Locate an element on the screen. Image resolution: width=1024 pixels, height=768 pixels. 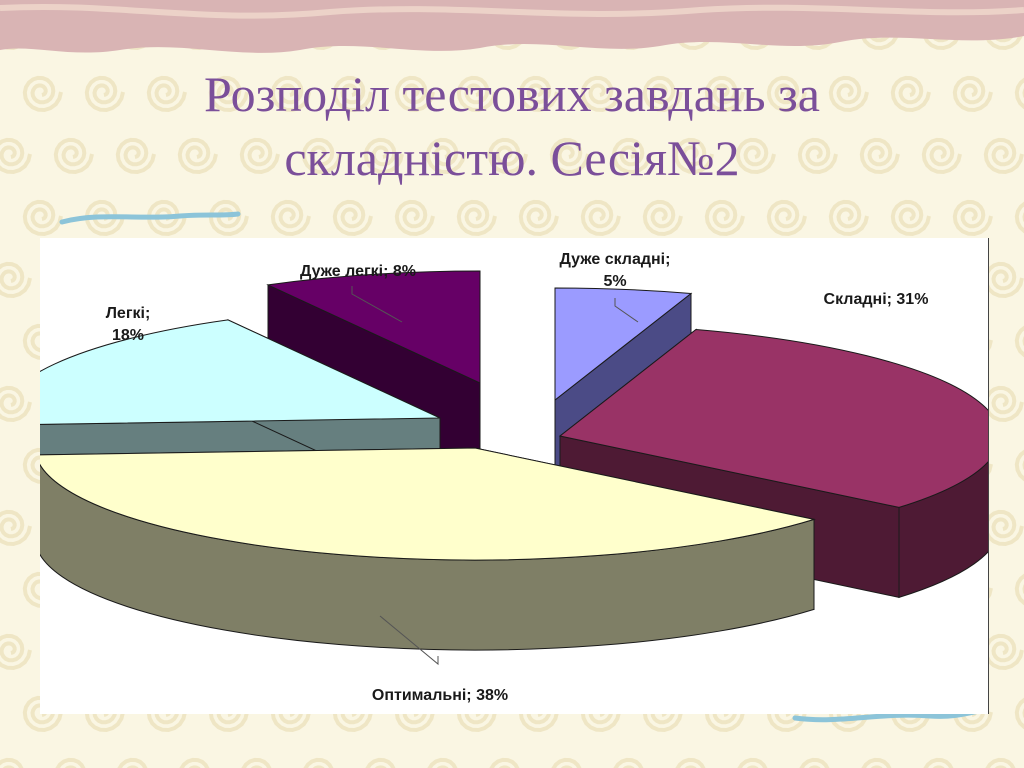
slice-outer-wall is located at coordinates (943, 530).